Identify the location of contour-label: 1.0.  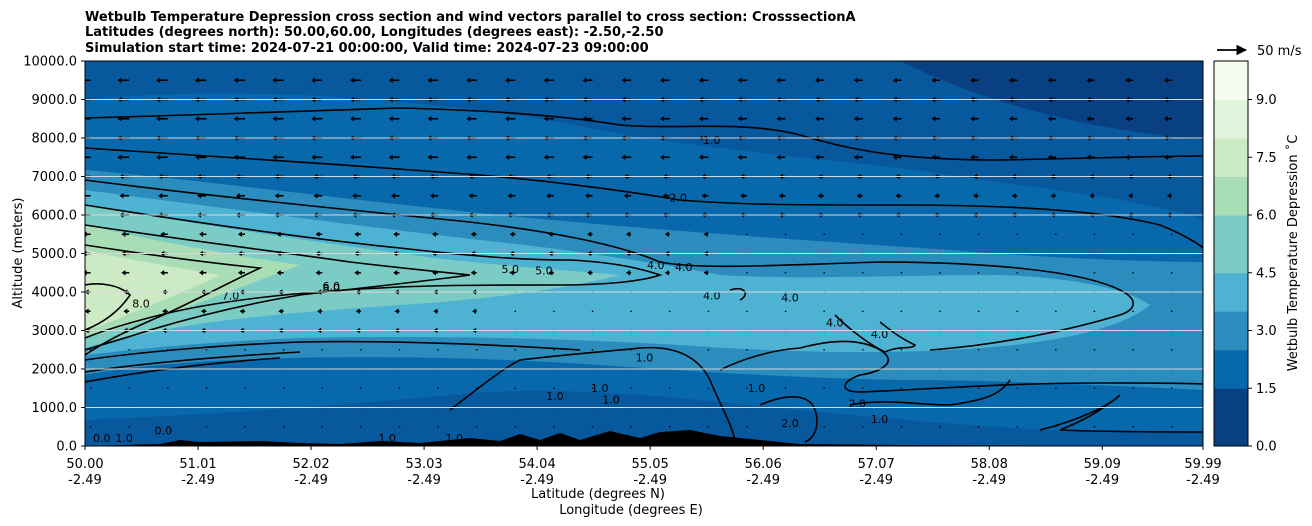
(611, 400).